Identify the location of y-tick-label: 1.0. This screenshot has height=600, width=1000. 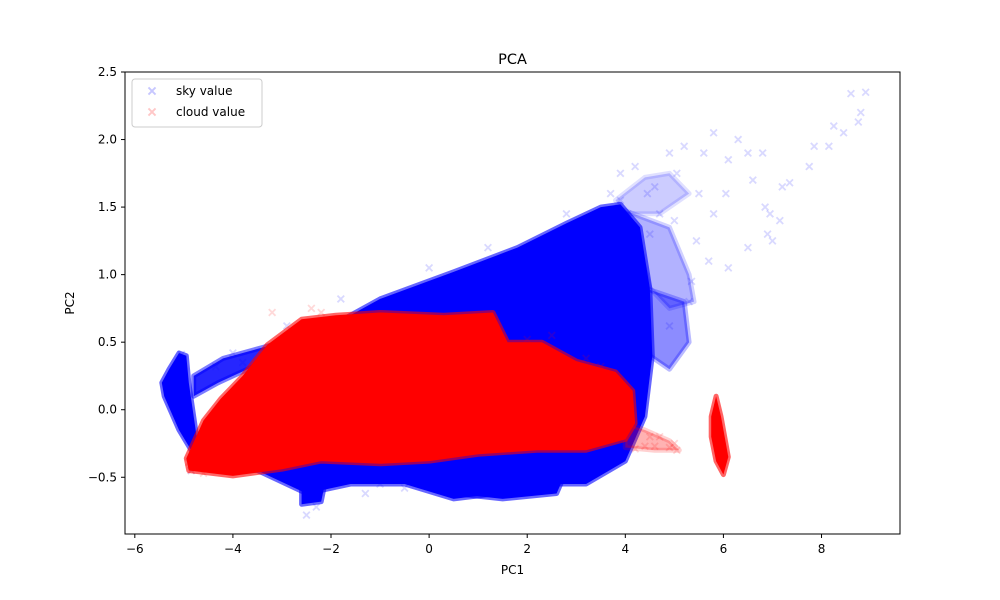
(107, 275).